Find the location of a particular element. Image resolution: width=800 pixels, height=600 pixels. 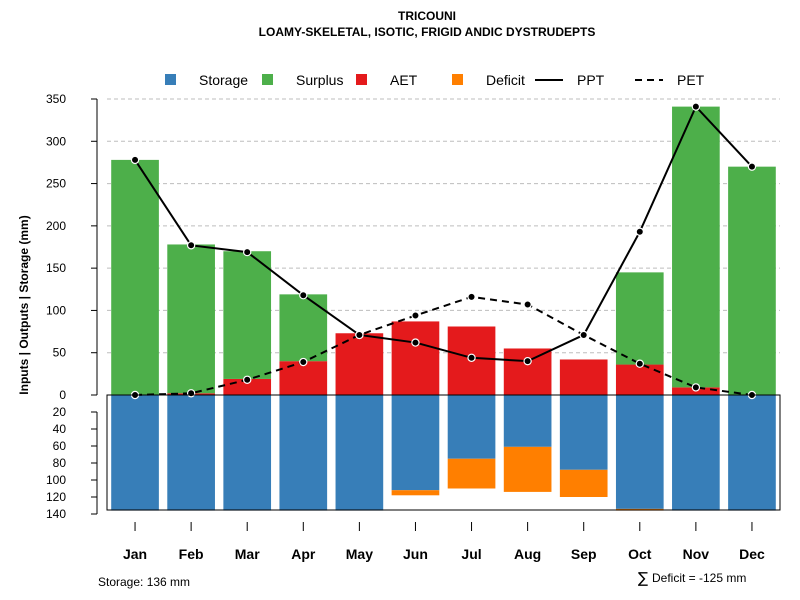

legend-label: PPT is located at coordinates (591, 80).